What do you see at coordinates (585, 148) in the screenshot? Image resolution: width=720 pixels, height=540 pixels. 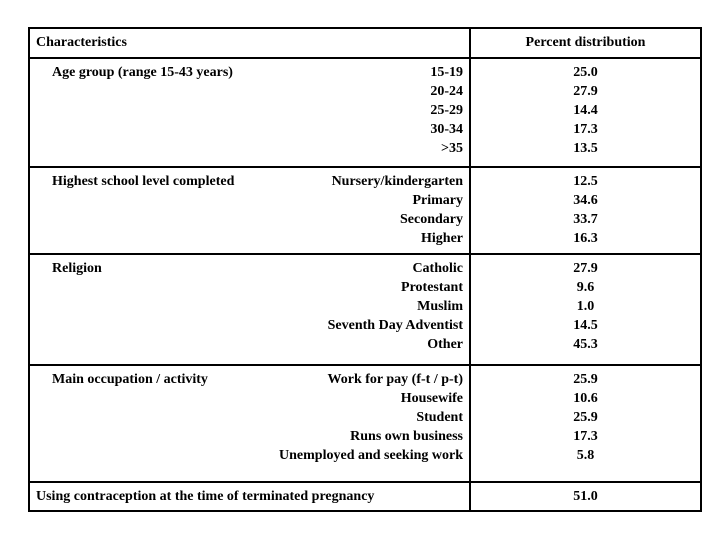 I see `percent-value: 13.5` at bounding box center [585, 148].